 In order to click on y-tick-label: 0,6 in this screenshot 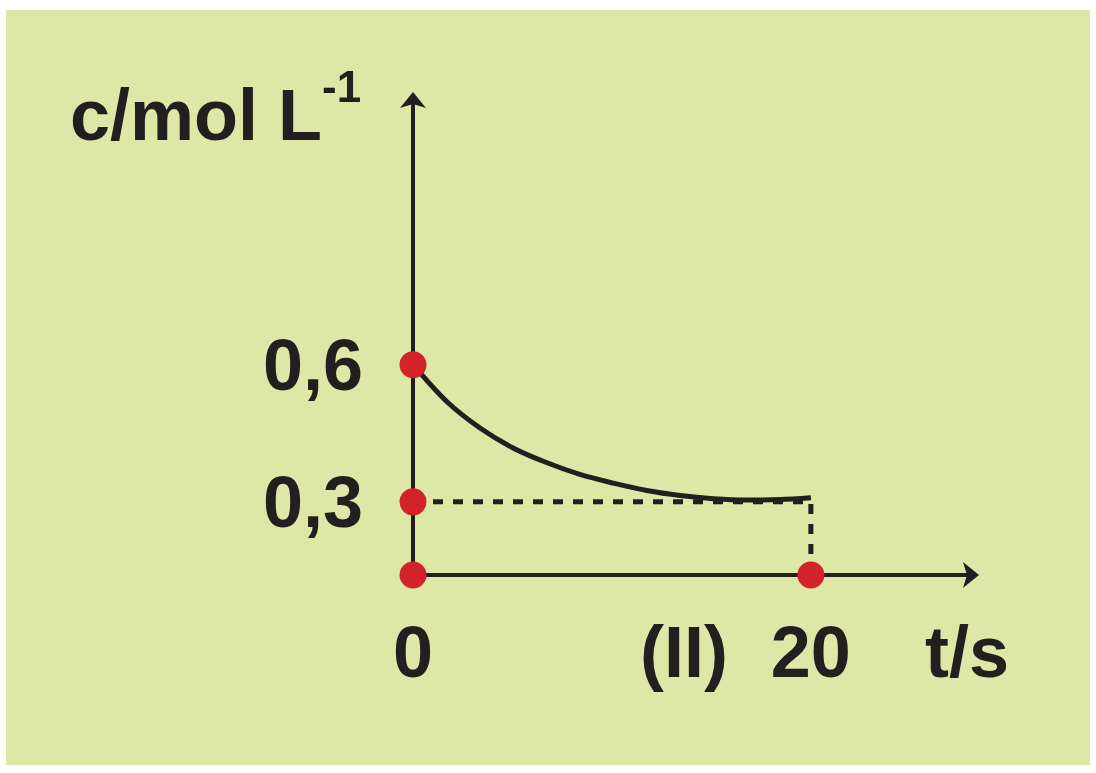, I will do `click(312, 364)`.